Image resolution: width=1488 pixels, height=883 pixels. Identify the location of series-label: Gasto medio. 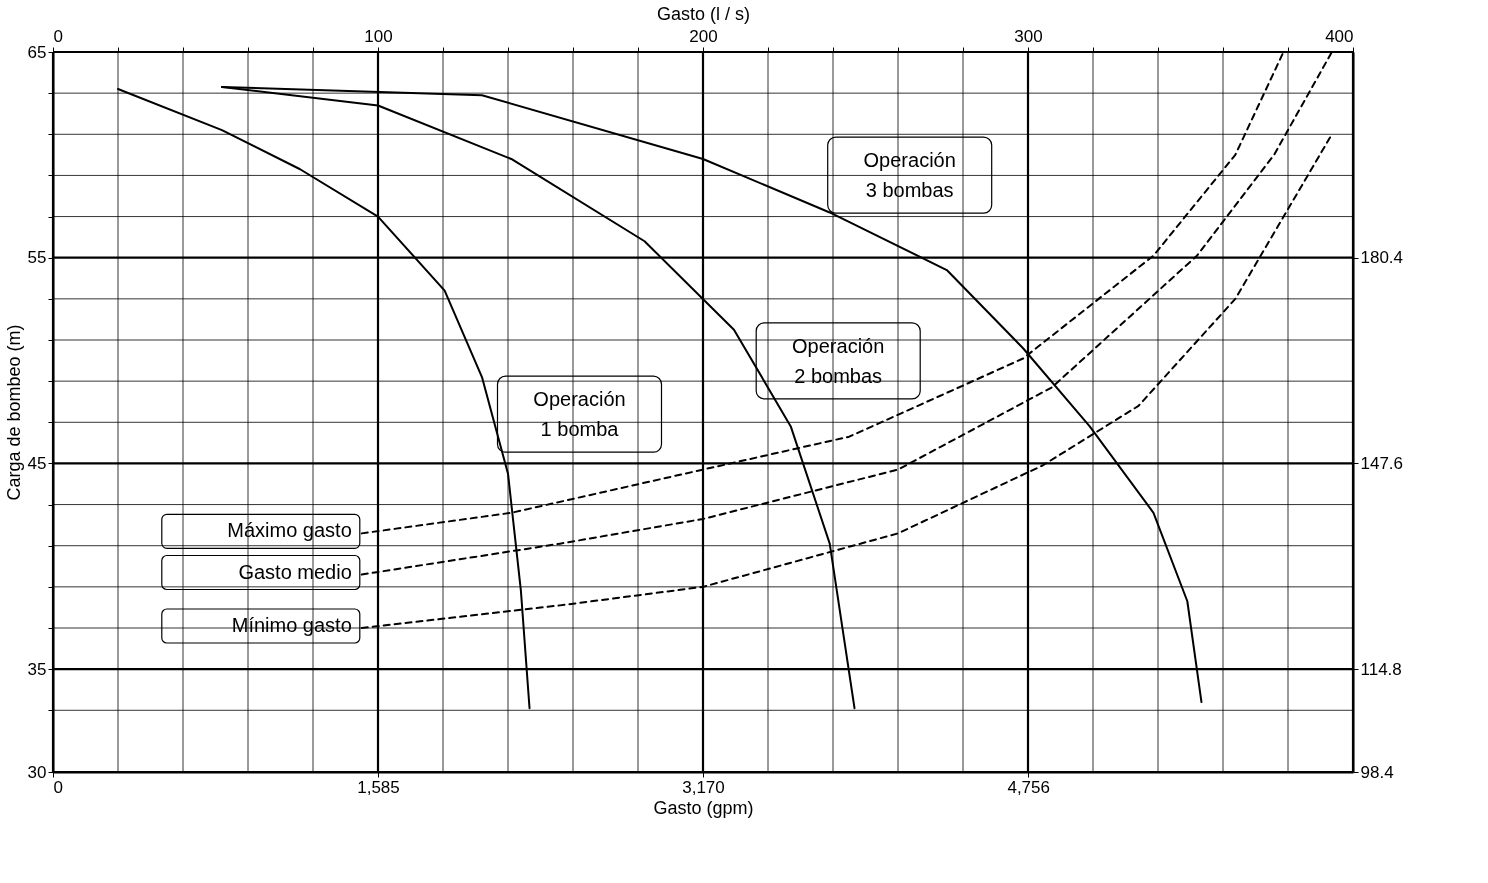
(295, 571).